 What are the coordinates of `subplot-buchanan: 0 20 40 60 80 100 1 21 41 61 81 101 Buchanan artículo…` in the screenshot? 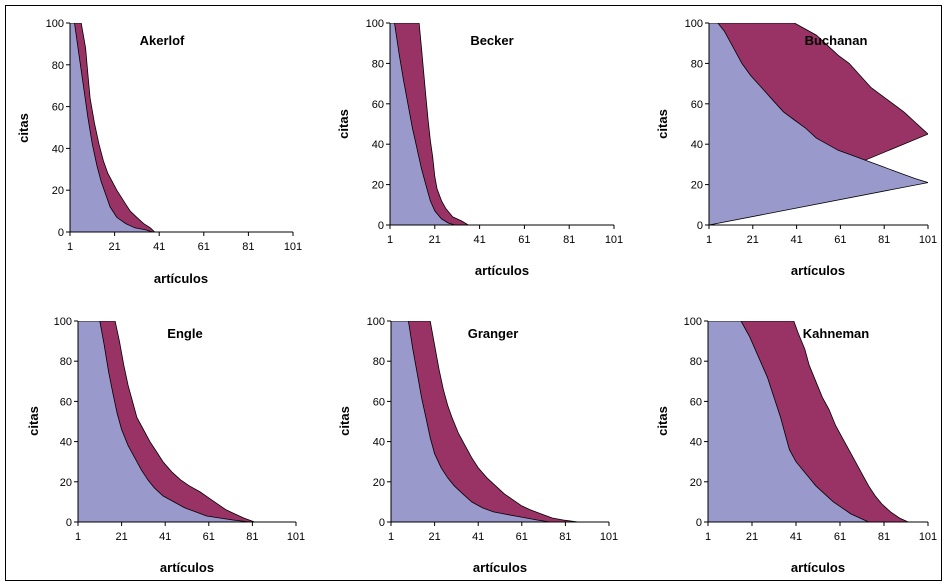 It's located at (796, 148).